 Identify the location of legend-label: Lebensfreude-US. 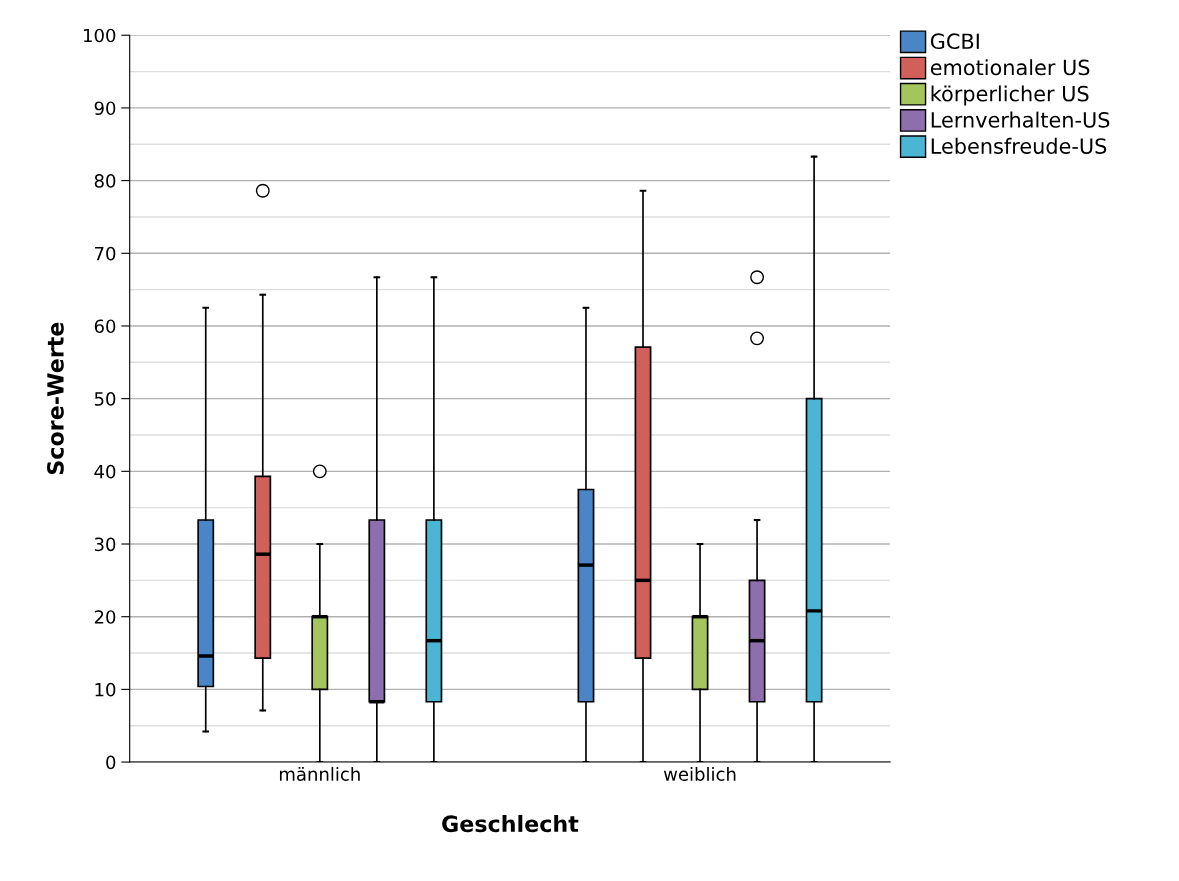
(1019, 145).